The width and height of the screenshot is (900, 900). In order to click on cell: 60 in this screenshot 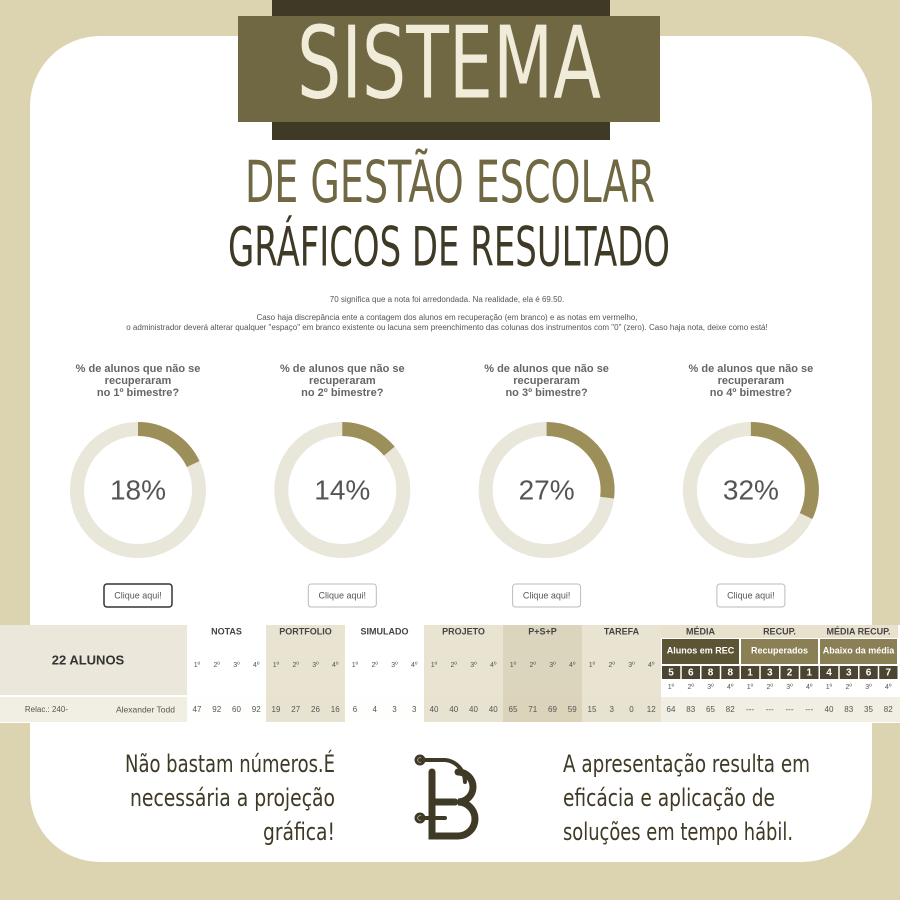, I will do `click(236, 709)`.